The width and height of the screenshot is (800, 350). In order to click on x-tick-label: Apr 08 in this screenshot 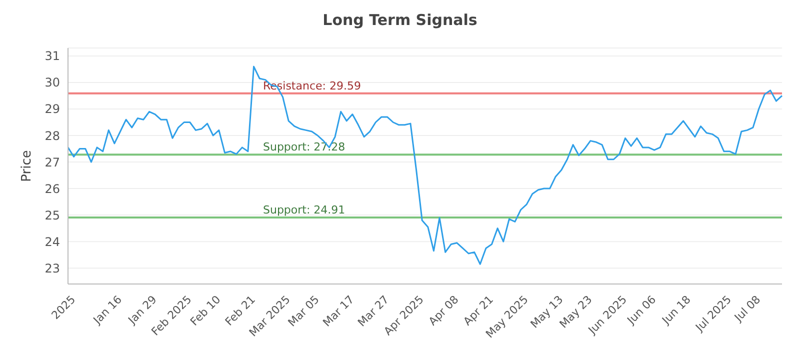, I will do `click(444, 310)`.